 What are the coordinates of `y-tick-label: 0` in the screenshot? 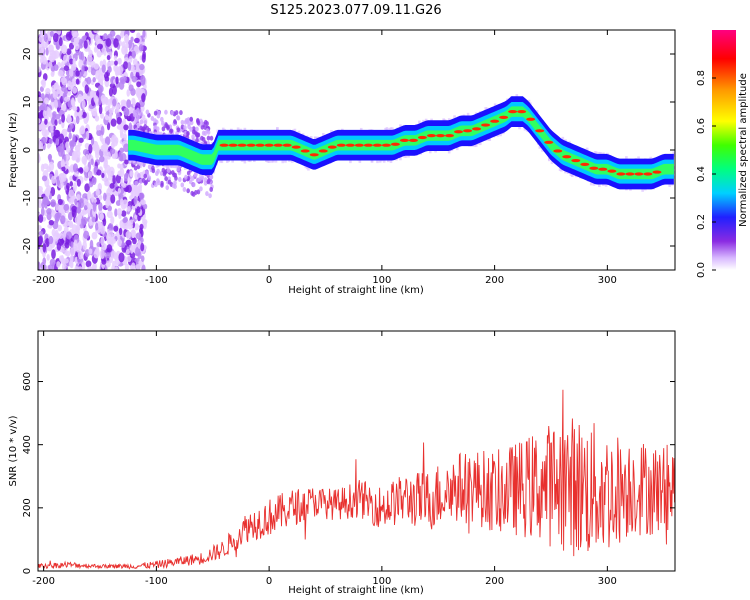 It's located at (27, 150).